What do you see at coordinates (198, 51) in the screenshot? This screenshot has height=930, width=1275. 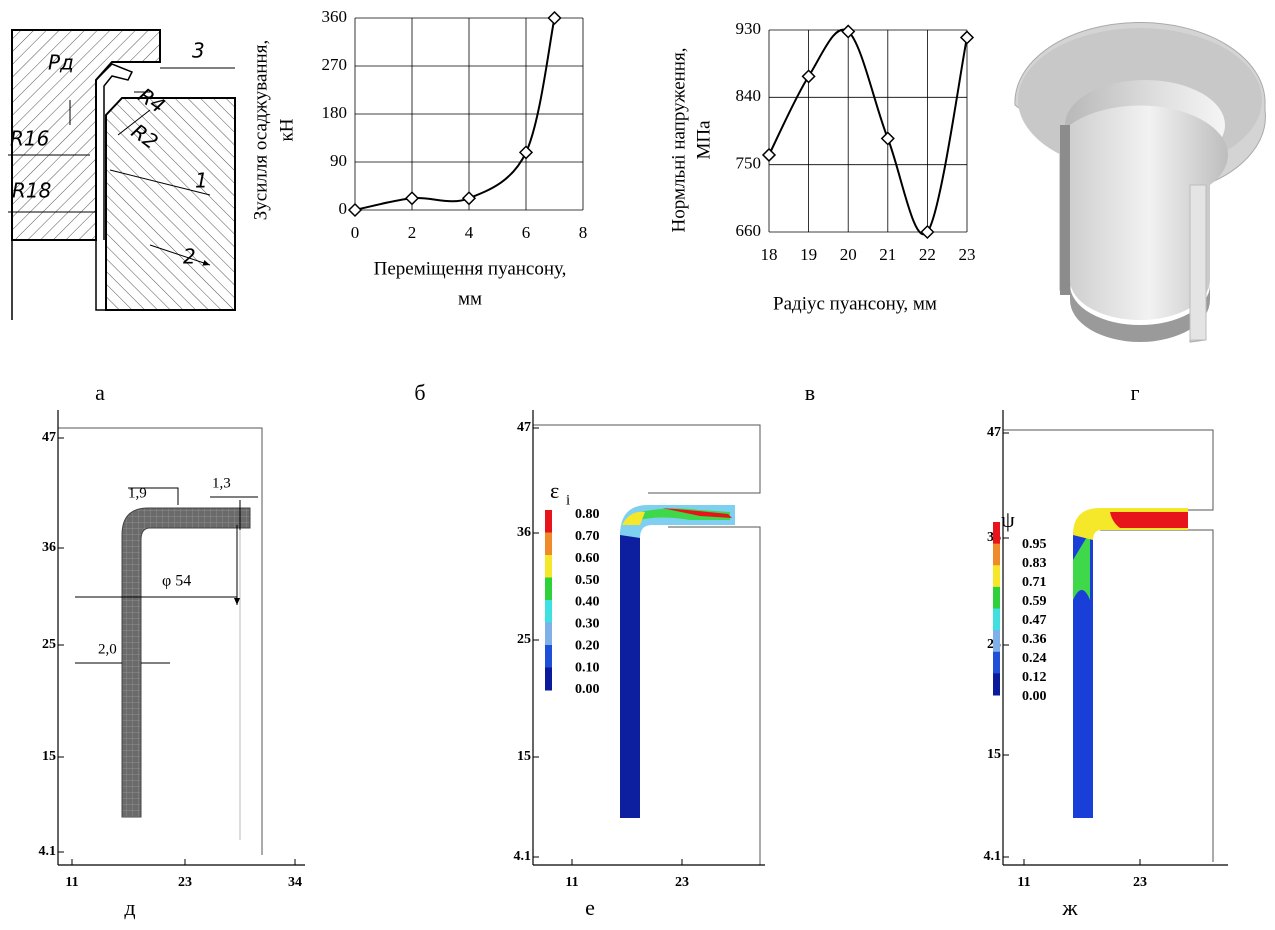 I see `label: 3` at bounding box center [198, 51].